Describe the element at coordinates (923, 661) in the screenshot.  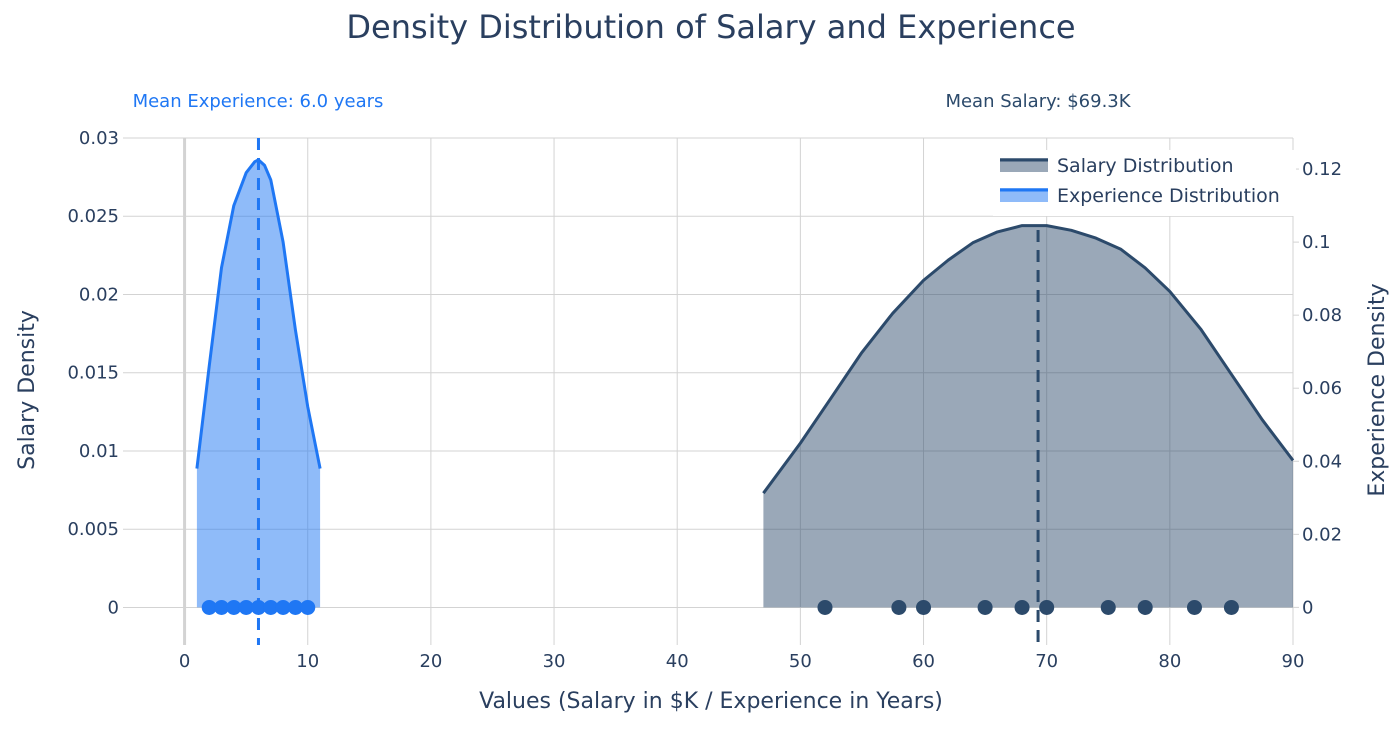
I see `x-tick-label: 60` at that location.